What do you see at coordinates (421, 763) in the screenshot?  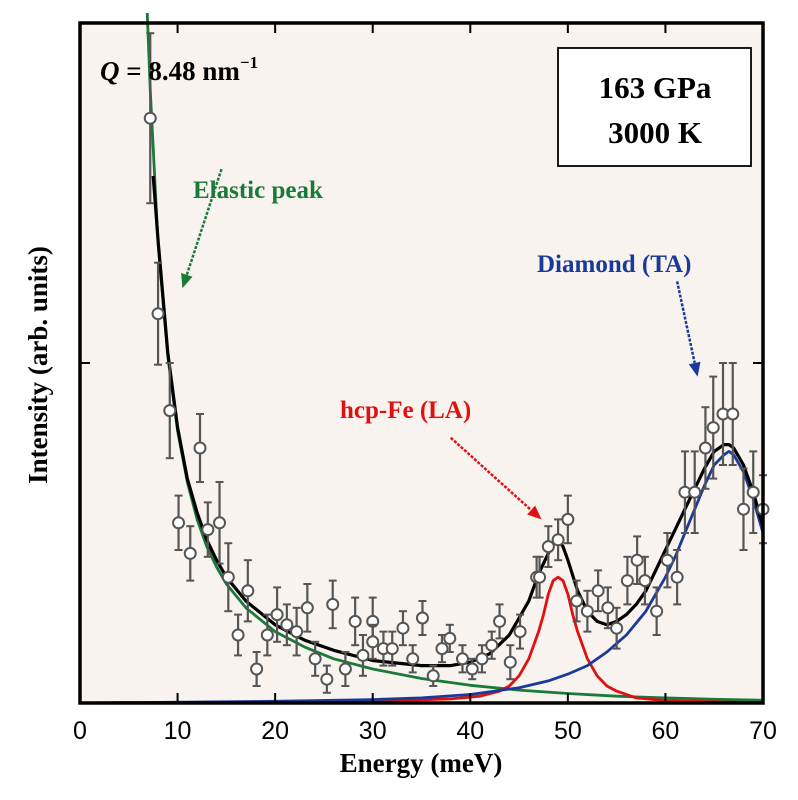 I see `x-axis-title: Energy (meV)` at bounding box center [421, 763].